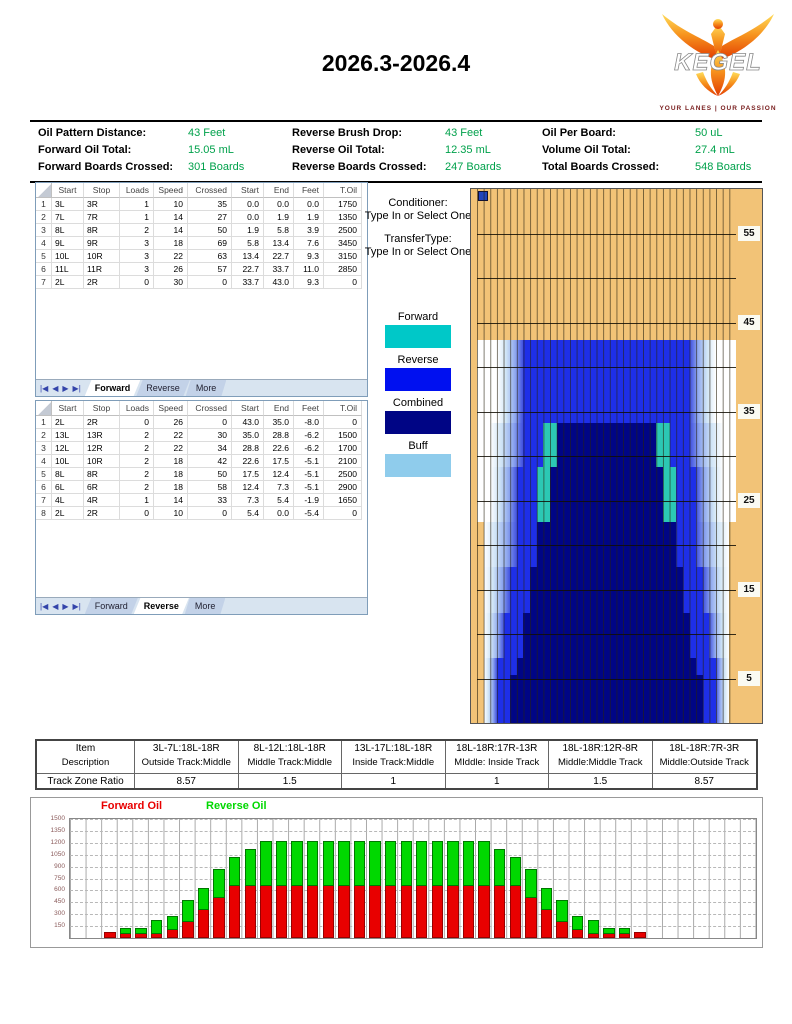 This screenshot has width=792, height=1024. I want to click on cell: 4R, so click(102, 500).